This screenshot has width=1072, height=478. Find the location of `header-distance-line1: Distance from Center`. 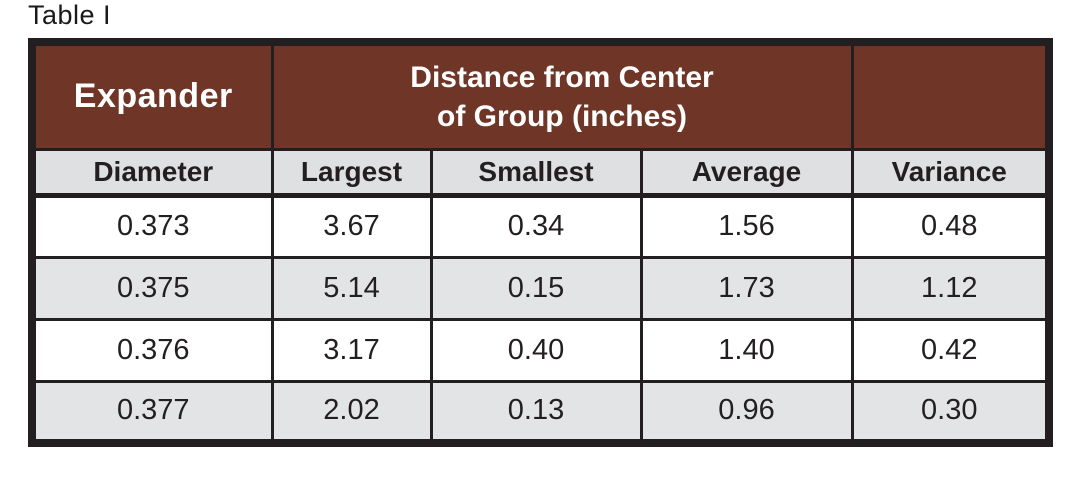

header-distance-line1: Distance from Center is located at coordinates (562, 77).